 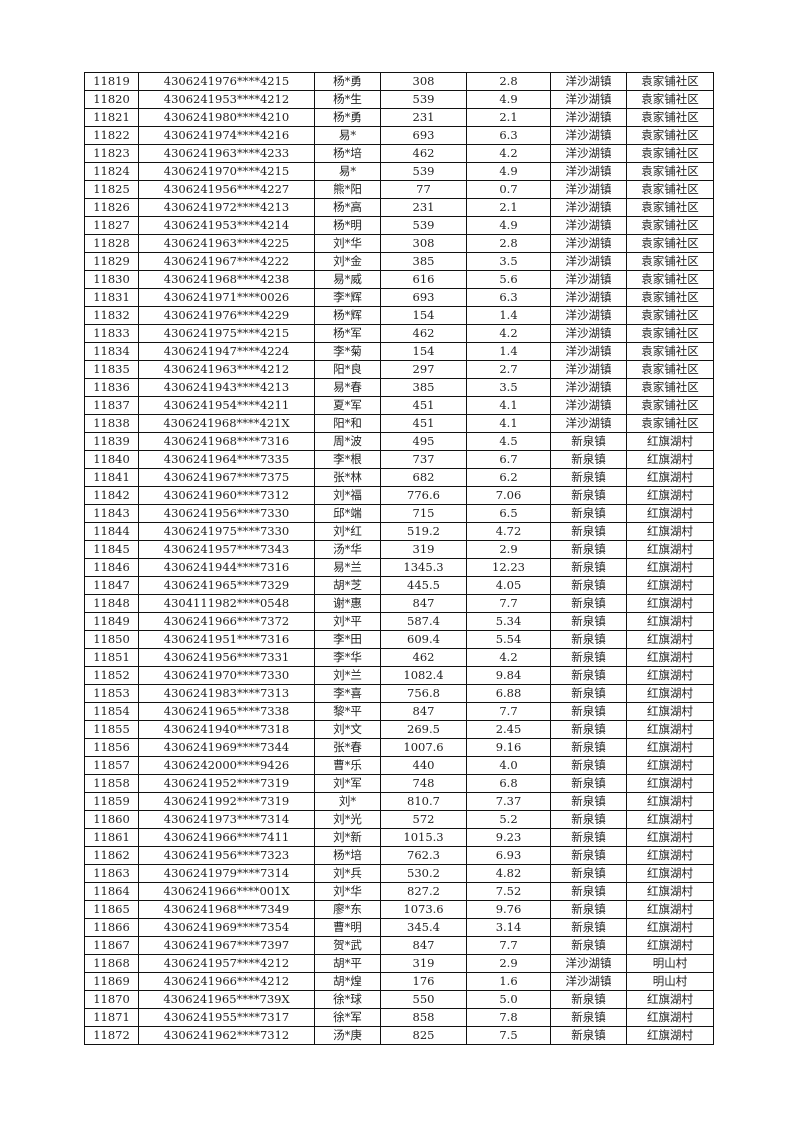 I want to click on name-cell: 刘*光, so click(x=347, y=819).